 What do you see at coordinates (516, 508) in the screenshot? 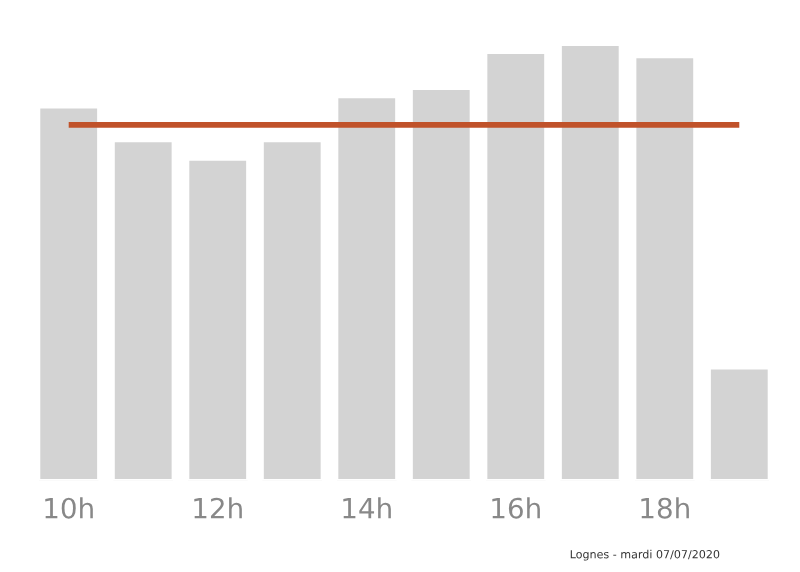
I see `x-tick-label: 16h` at bounding box center [516, 508].